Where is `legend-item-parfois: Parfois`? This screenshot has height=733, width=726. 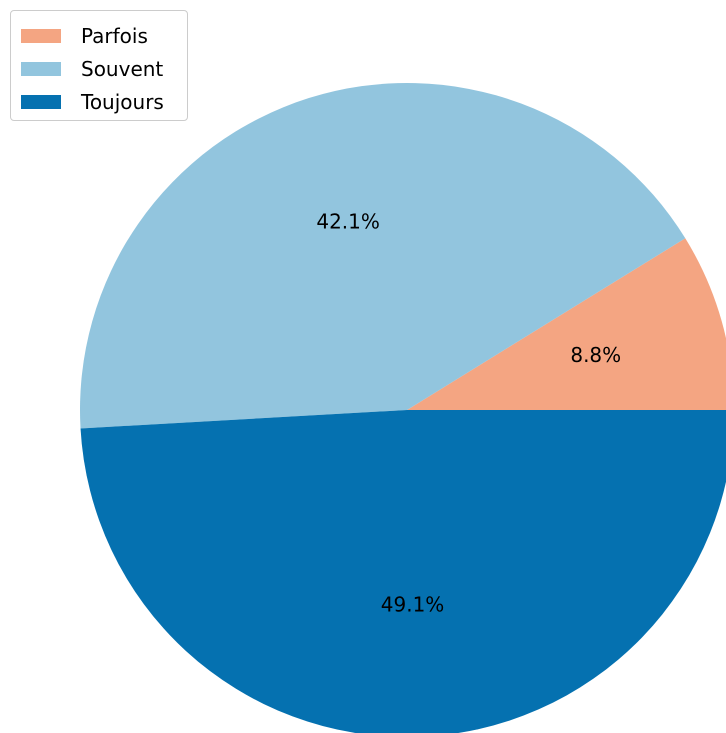 legend-item-parfois: Parfois is located at coordinates (99, 35).